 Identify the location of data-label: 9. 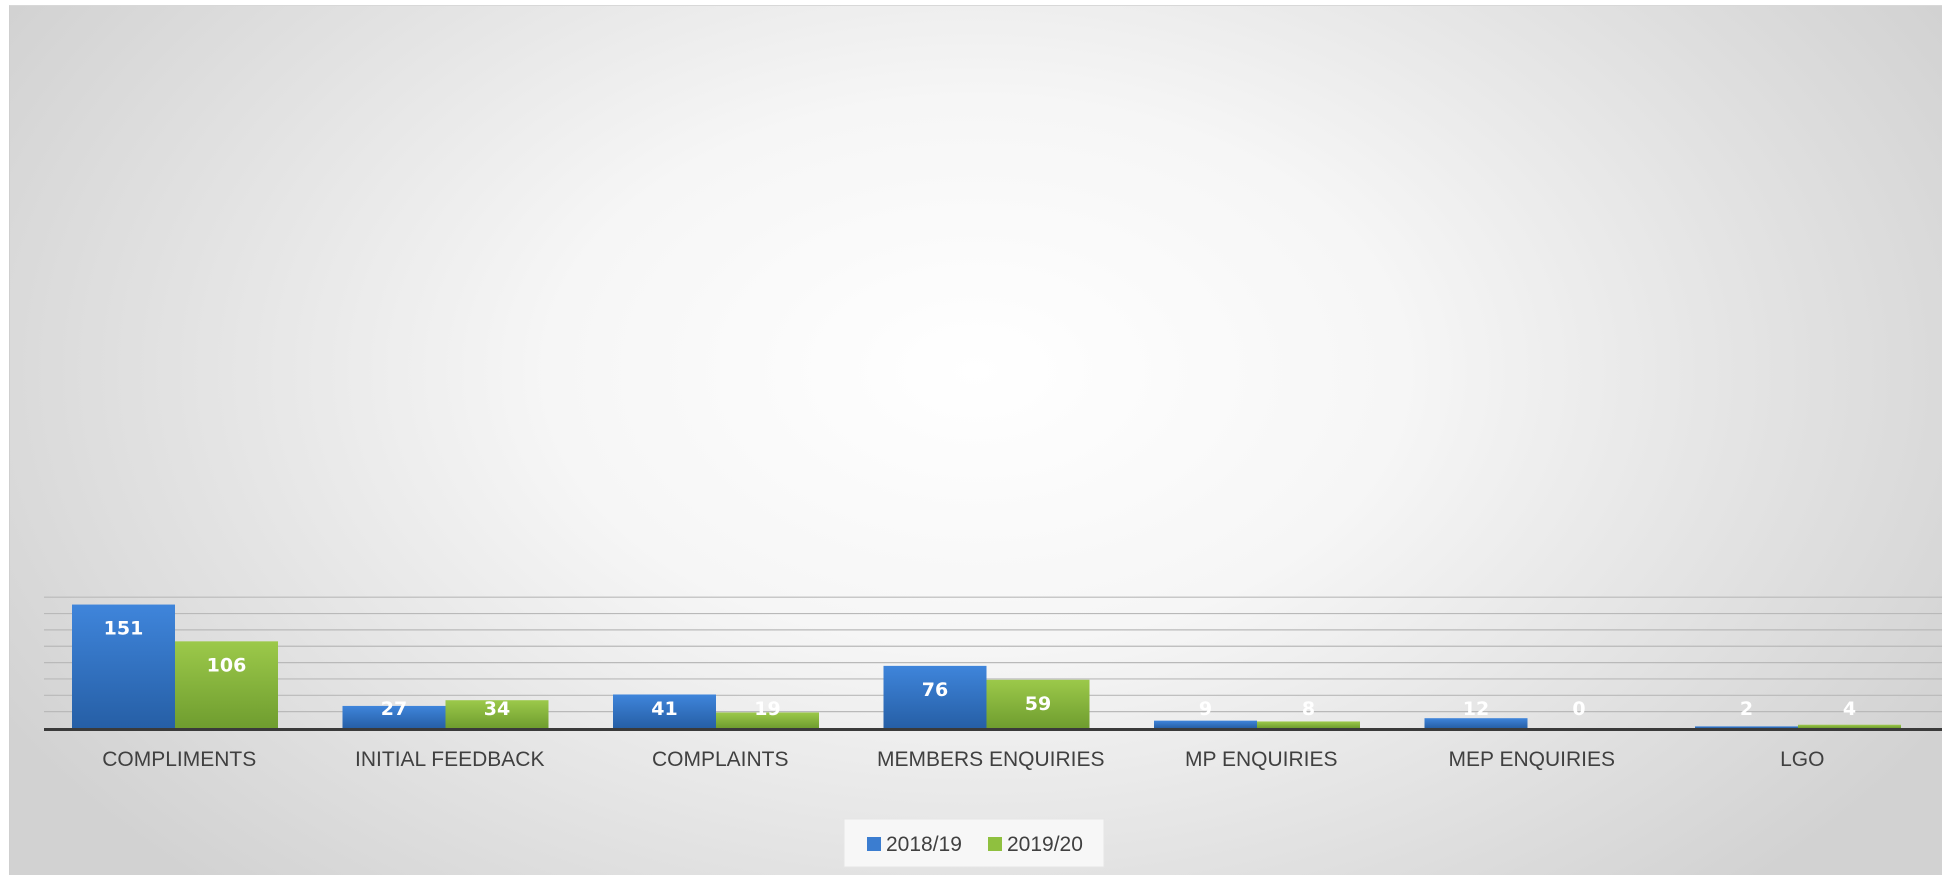
(1205, 709).